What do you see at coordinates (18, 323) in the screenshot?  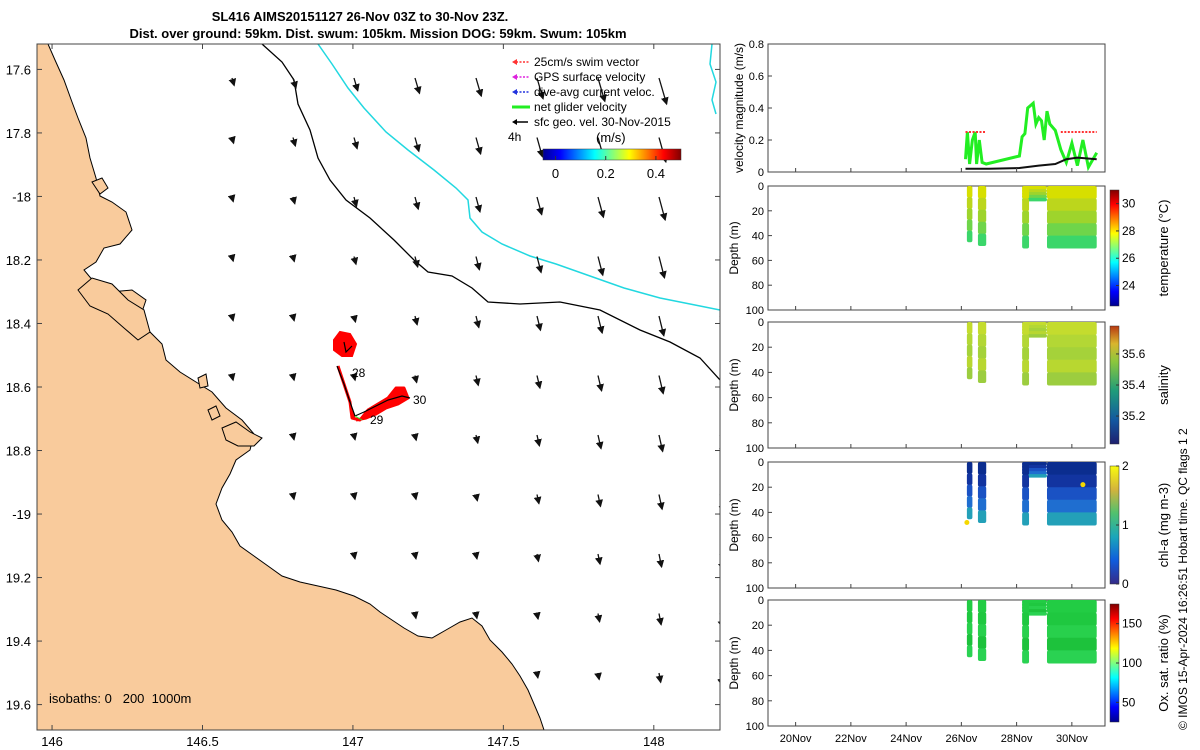 I see `map-y-tick-label: 18.4` at bounding box center [18, 323].